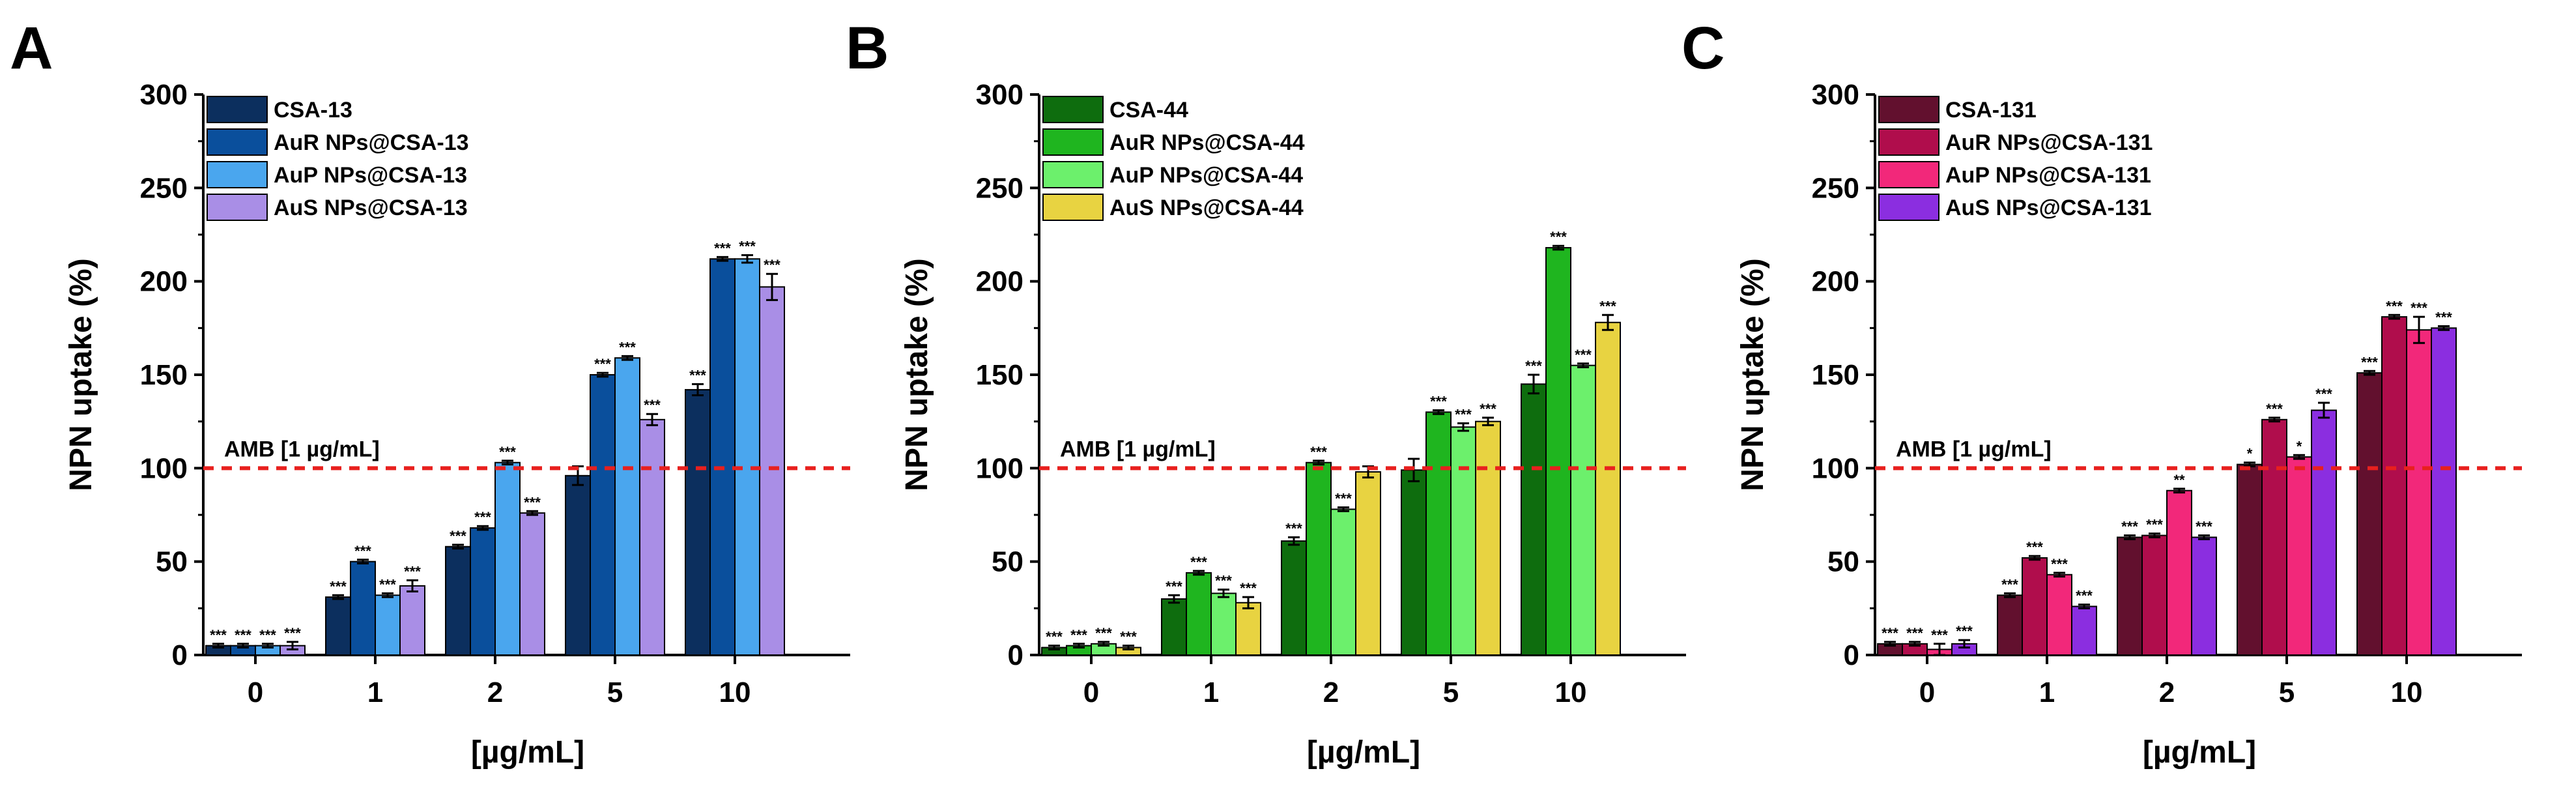 The image size is (2576, 786). I want to click on x-tick-label: 2, so click(1331, 693).